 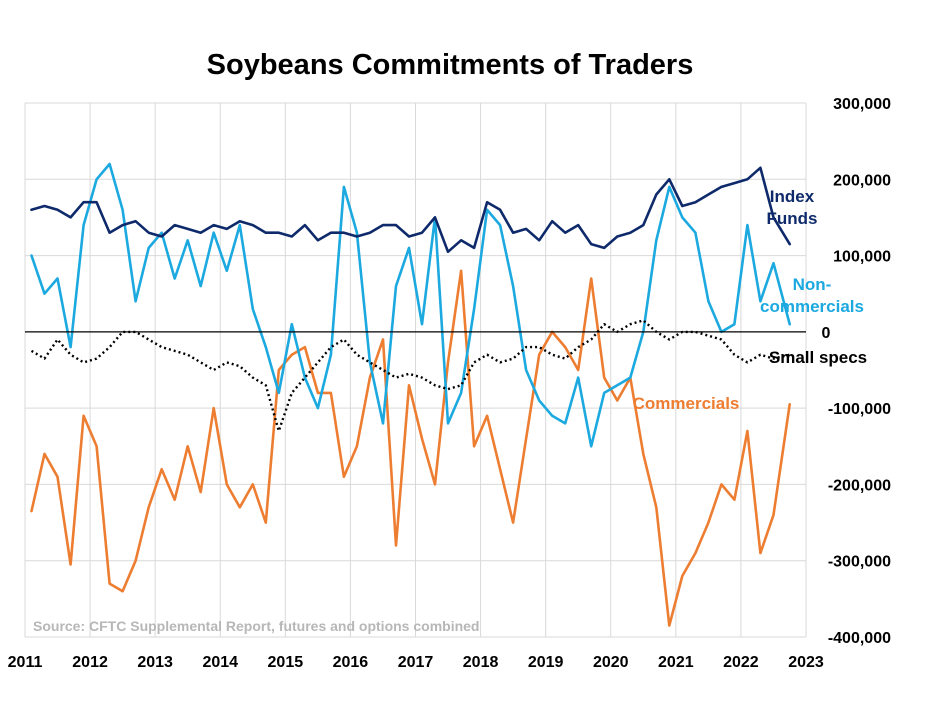 What do you see at coordinates (859, 638) in the screenshot?
I see `y-tick-label: -400,000` at bounding box center [859, 638].